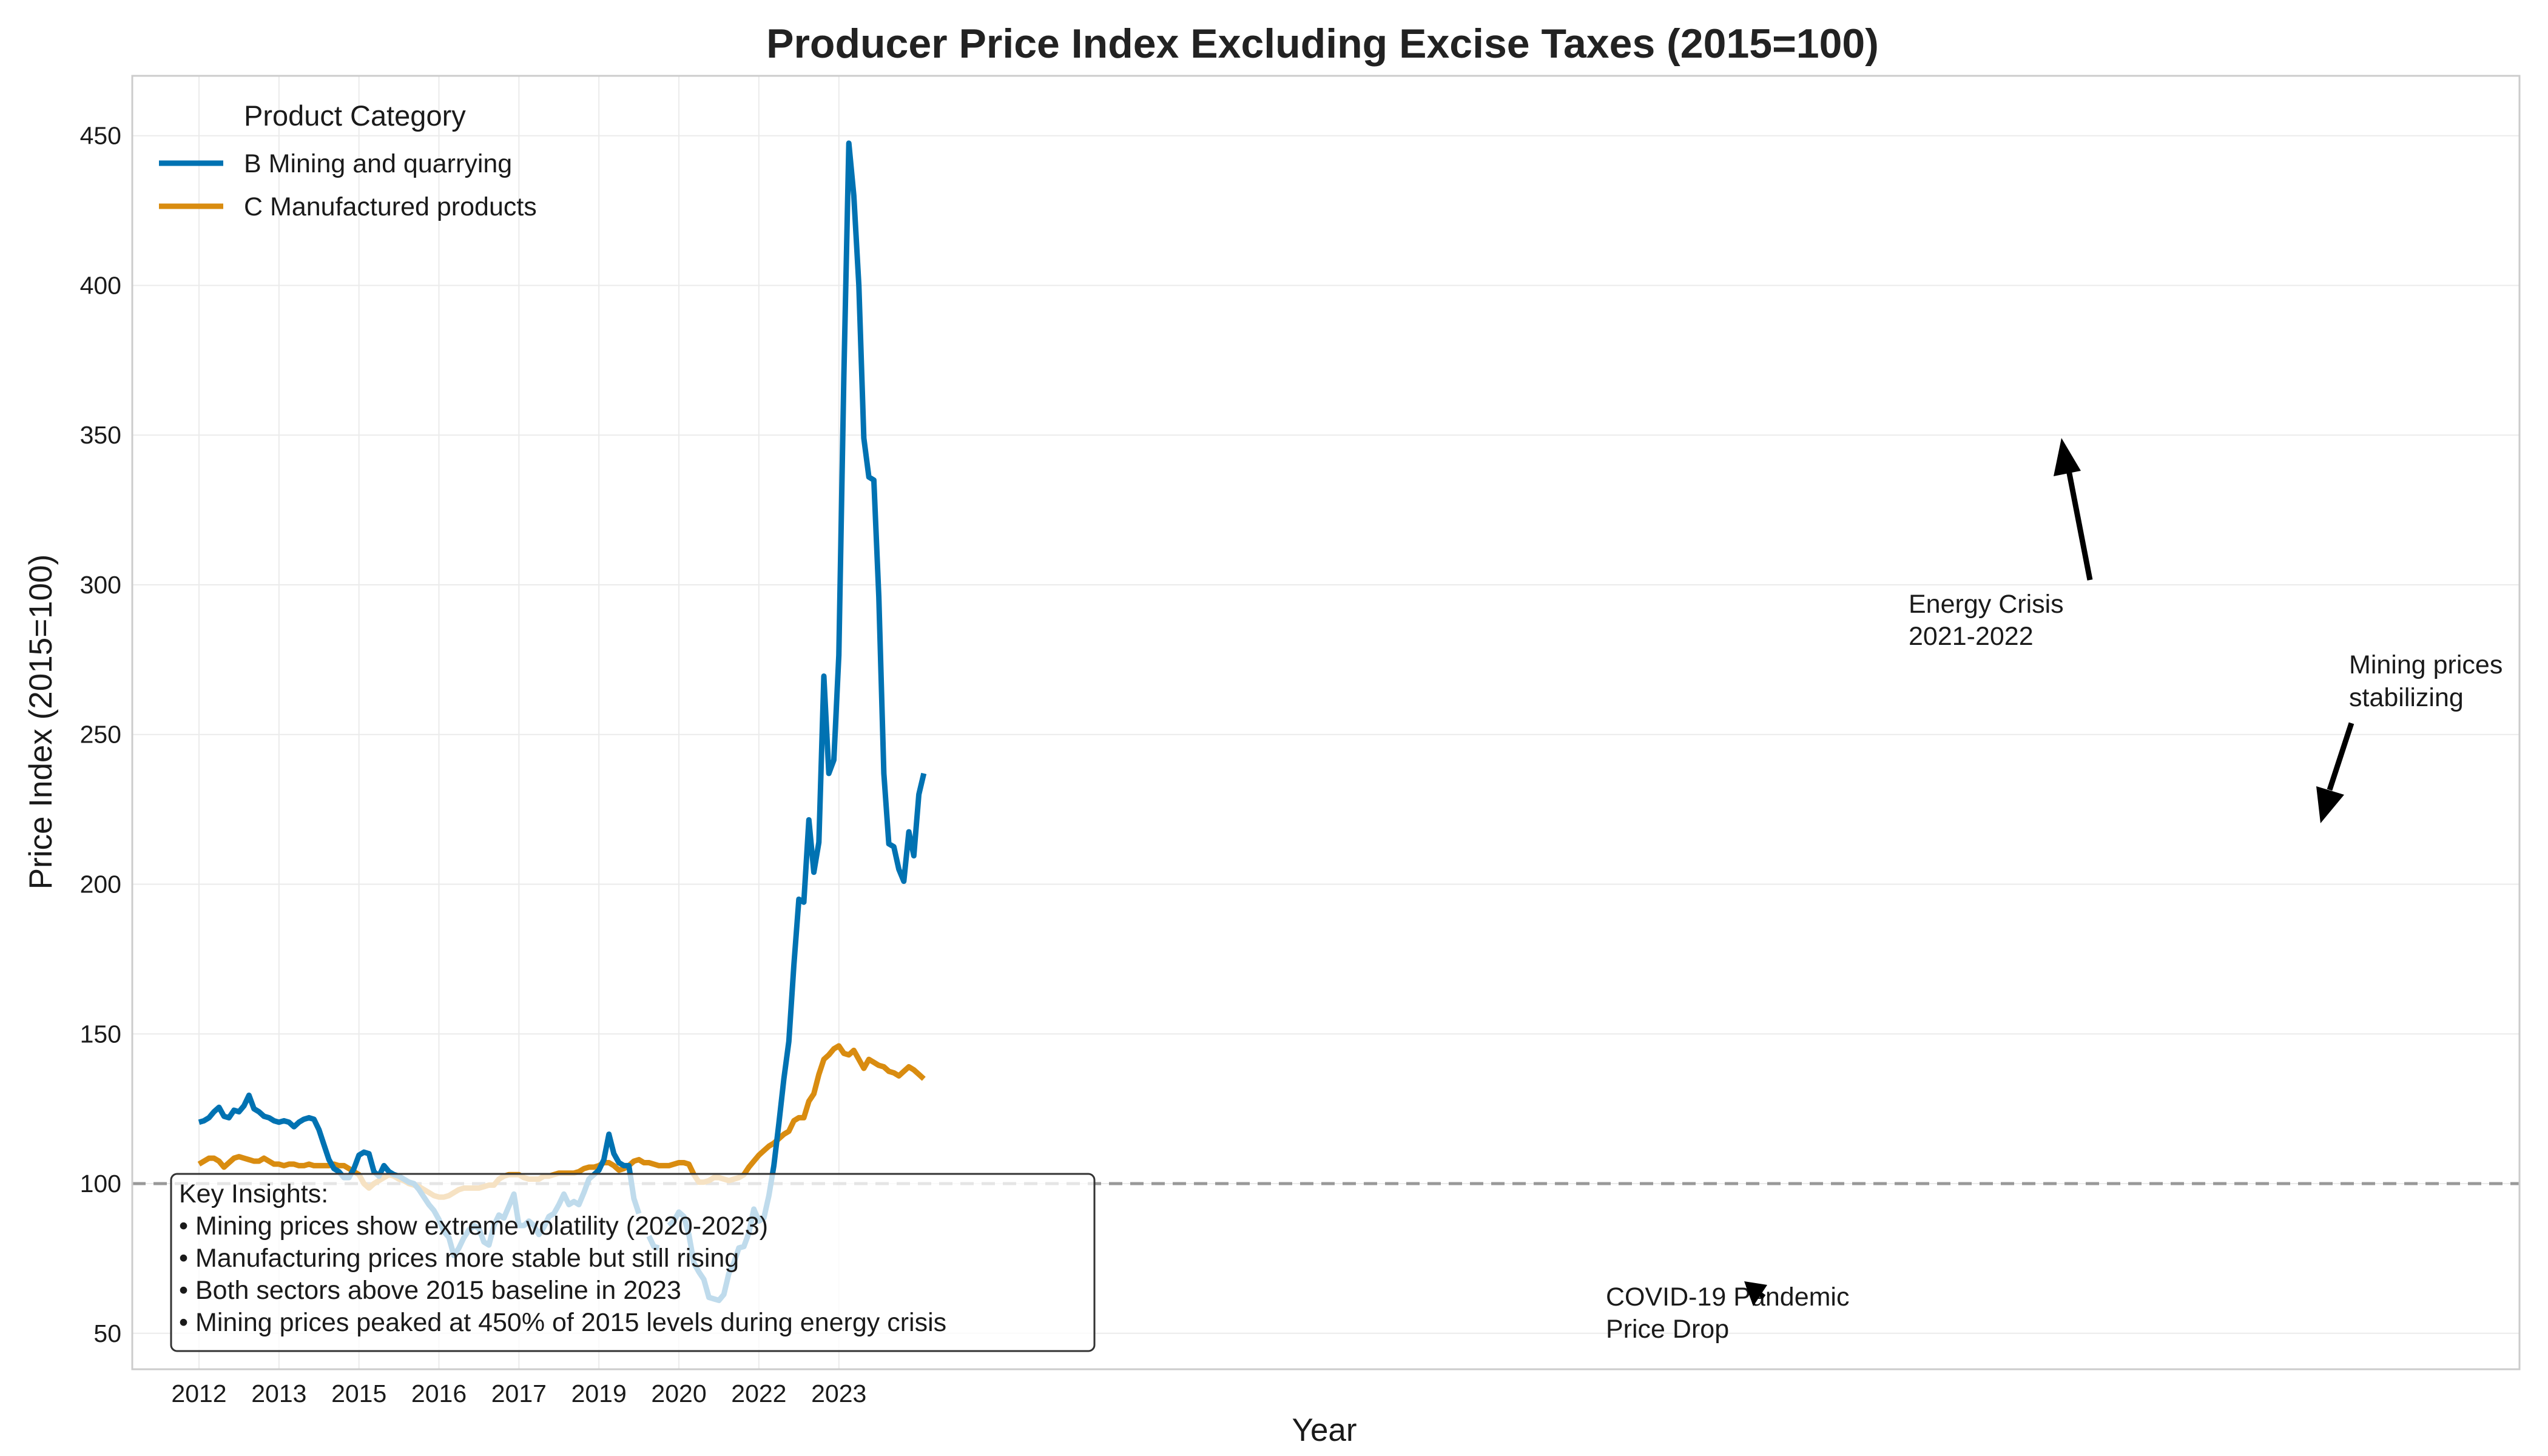  Describe the element at coordinates (758, 1393) in the screenshot. I see `x-tick-label: 2022` at that location.